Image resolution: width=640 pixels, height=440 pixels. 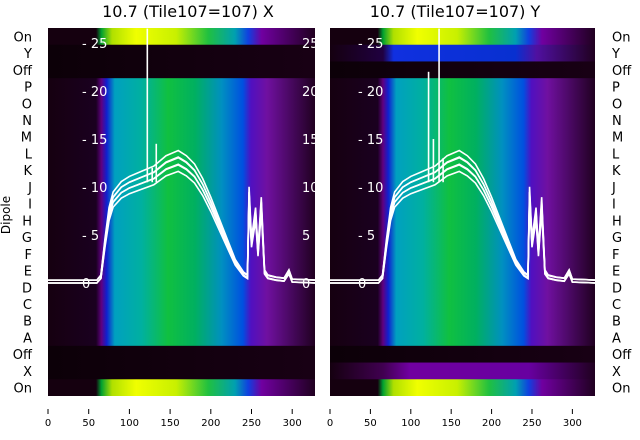 I want to click on row-label: P, so click(x=28, y=88).